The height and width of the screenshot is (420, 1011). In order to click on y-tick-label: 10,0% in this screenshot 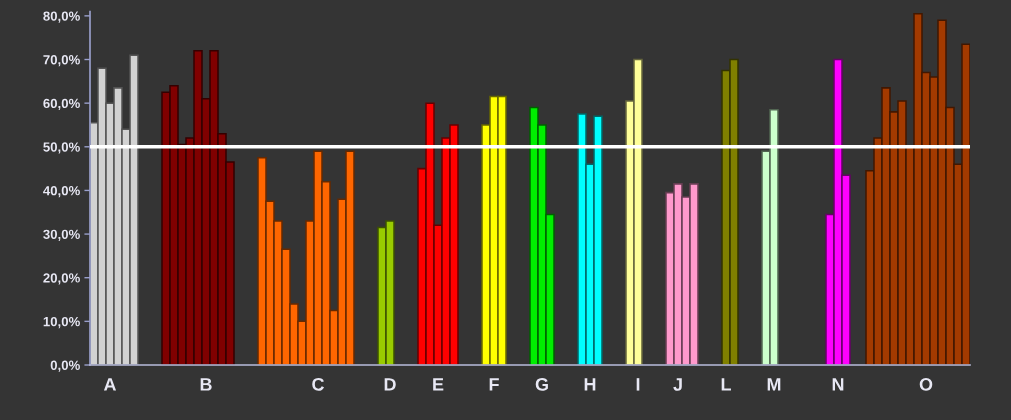, I will do `click(61, 322)`.